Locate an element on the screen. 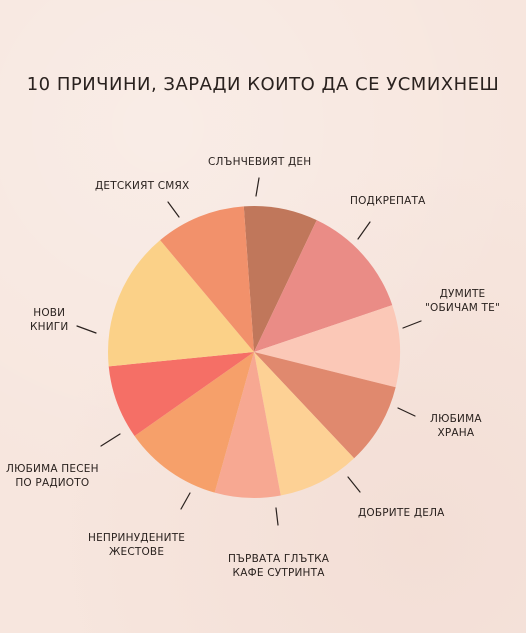  pie-slice-good-deeds is located at coordinates (304, 424).